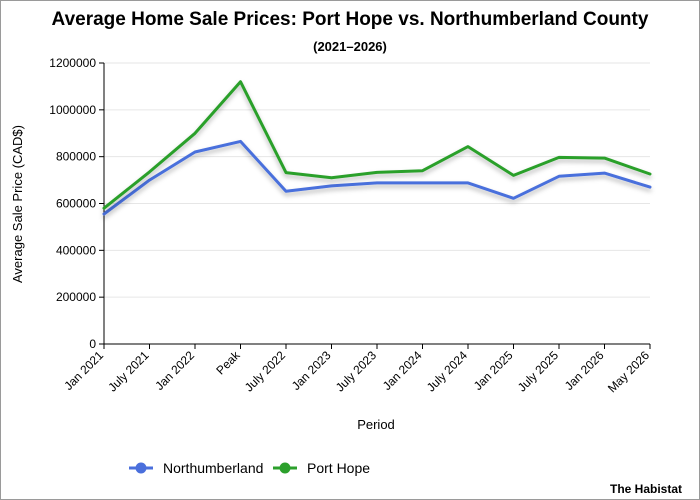  What do you see at coordinates (447, 371) in the screenshot?
I see `x-tick-label: July 2024` at bounding box center [447, 371].